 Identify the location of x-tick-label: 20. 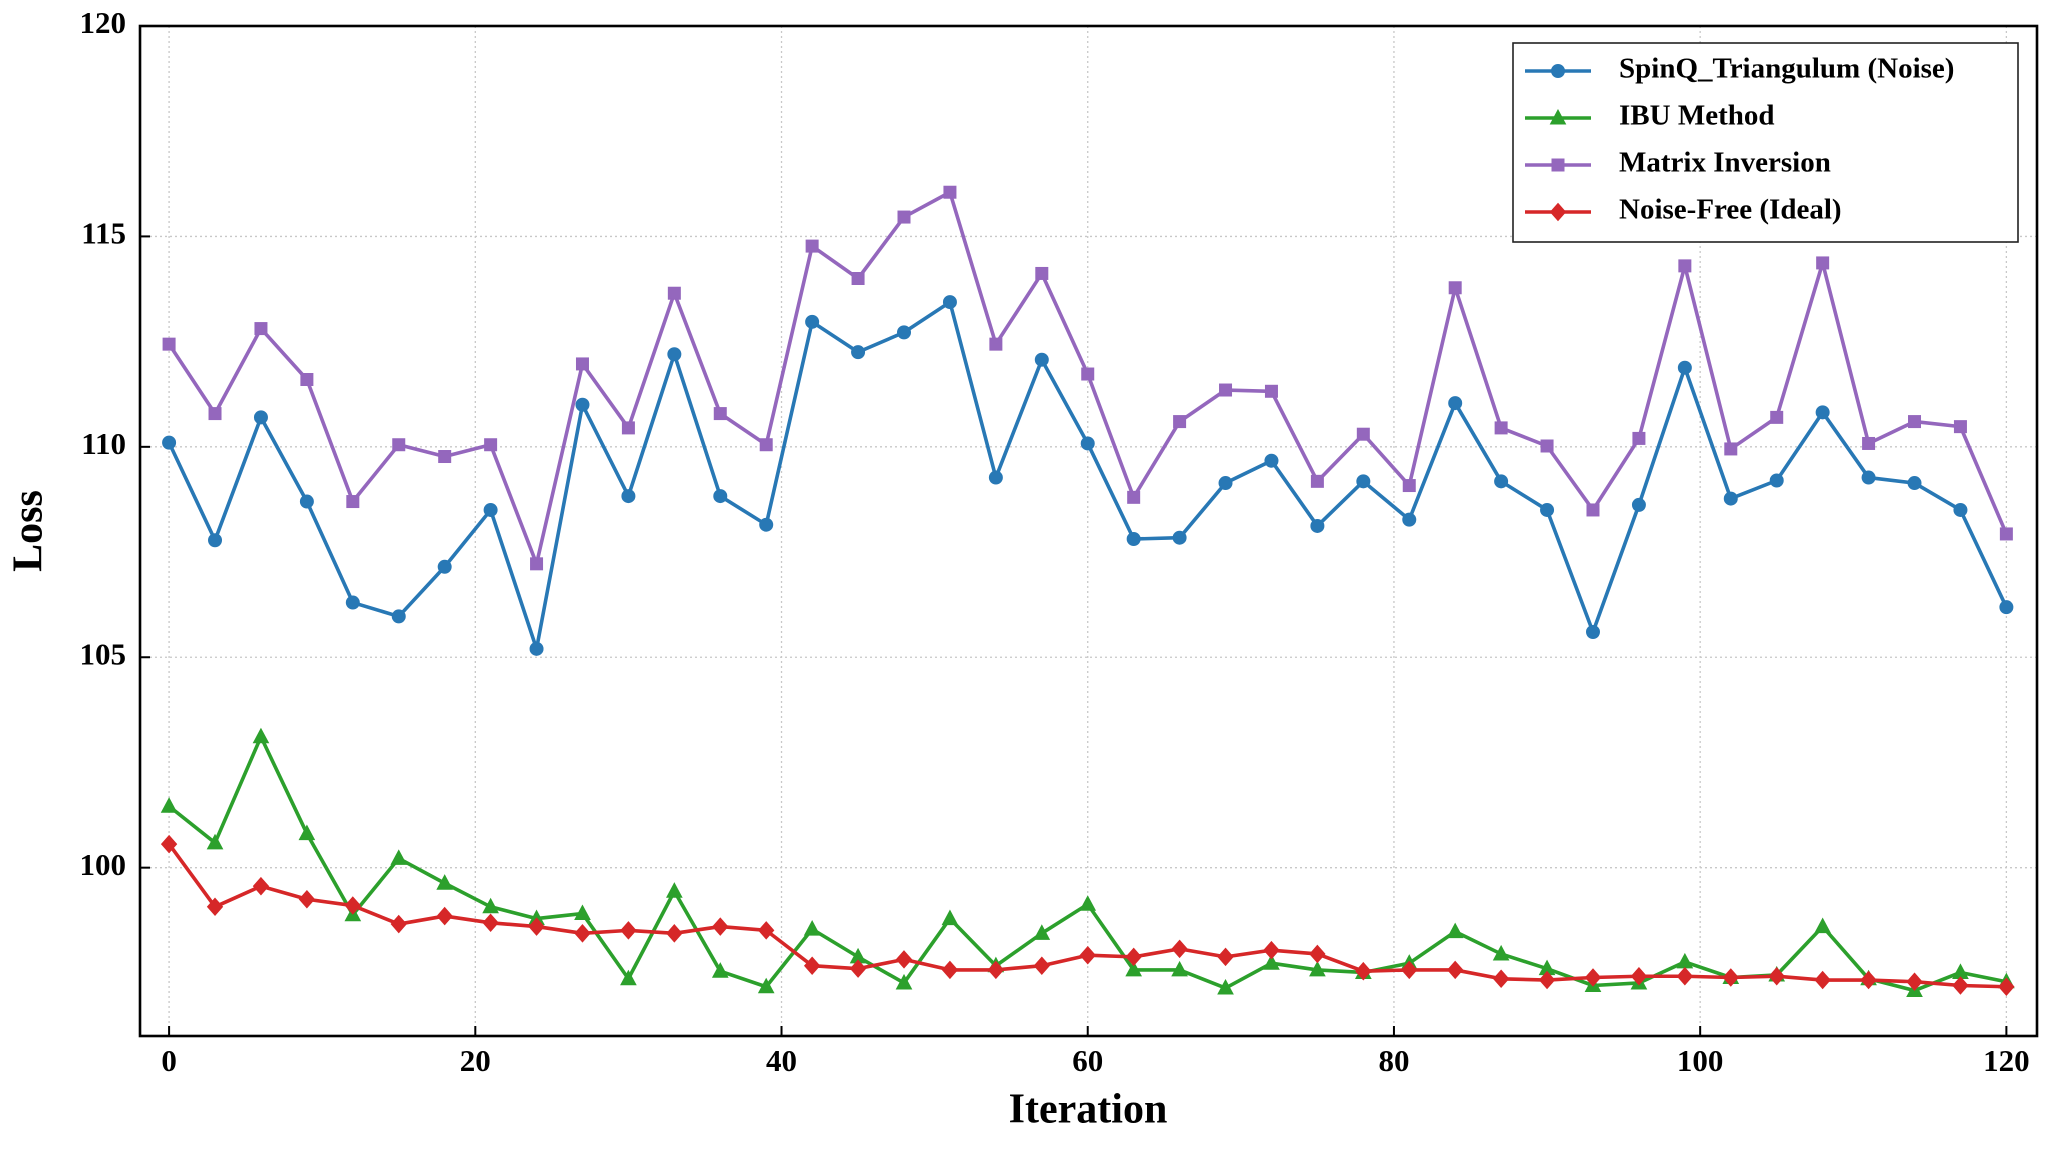
(475, 1060).